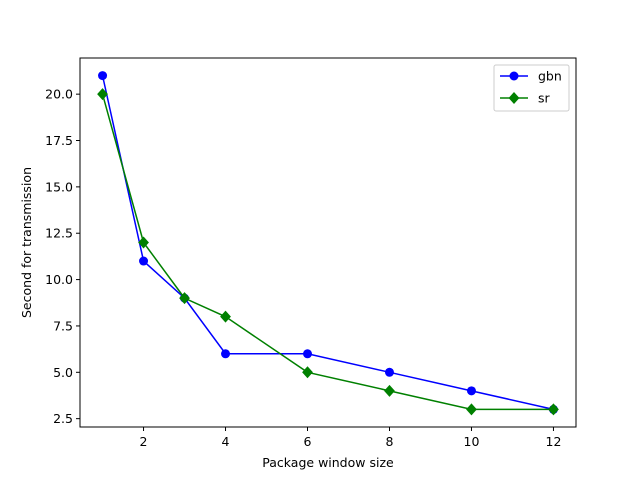 This screenshot has height=480, width=640. Describe the element at coordinates (59, 94) in the screenshot. I see `y-tick-label: 20.0` at that location.